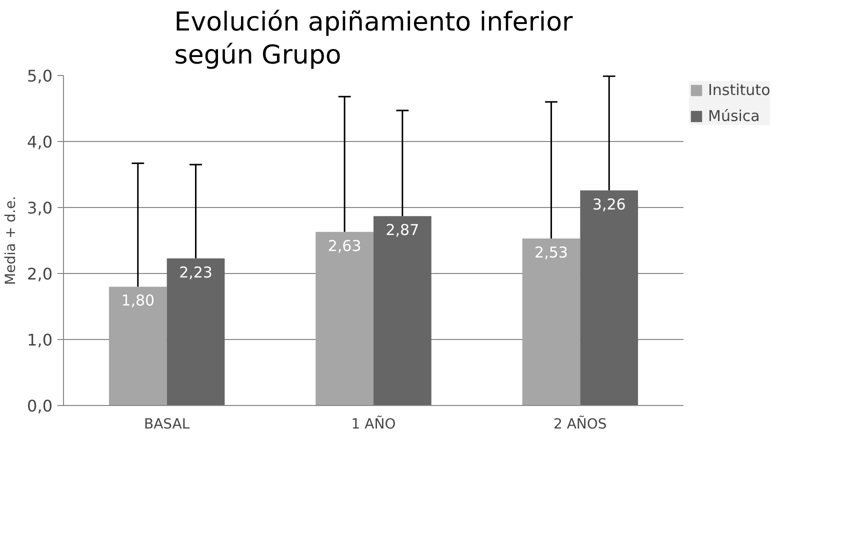  I want to click on y-tick-label: 0,0, so click(40, 406).